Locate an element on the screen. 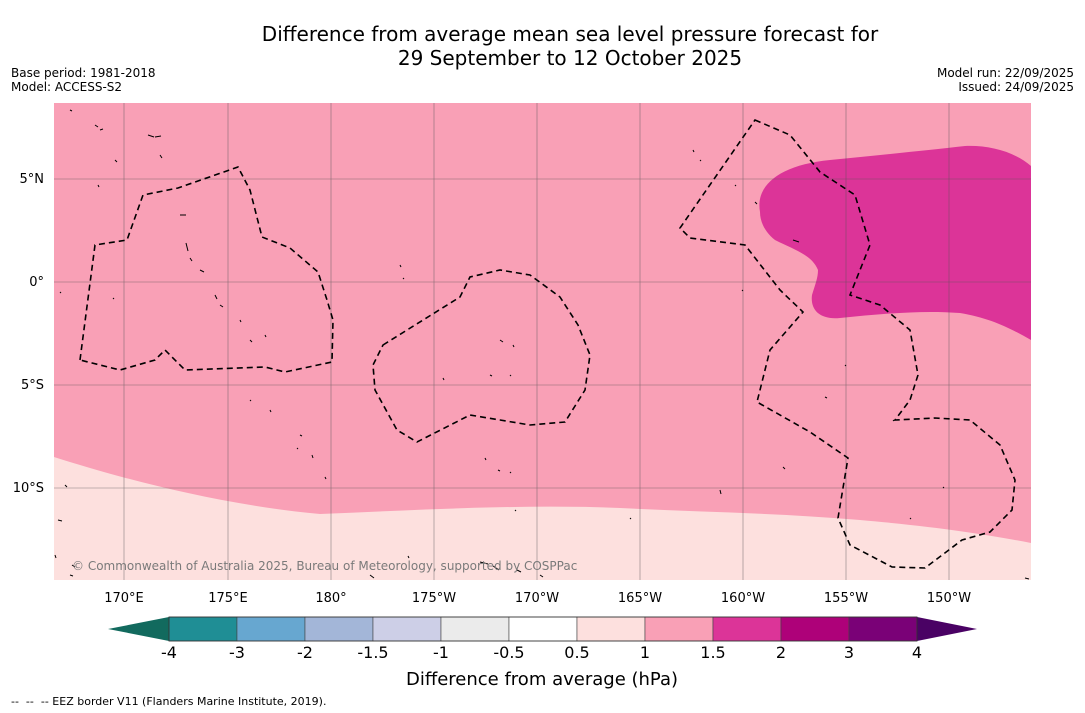 The width and height of the screenshot is (1085, 713). model-name: Model: ACCESS-S2 is located at coordinates (67, 87).